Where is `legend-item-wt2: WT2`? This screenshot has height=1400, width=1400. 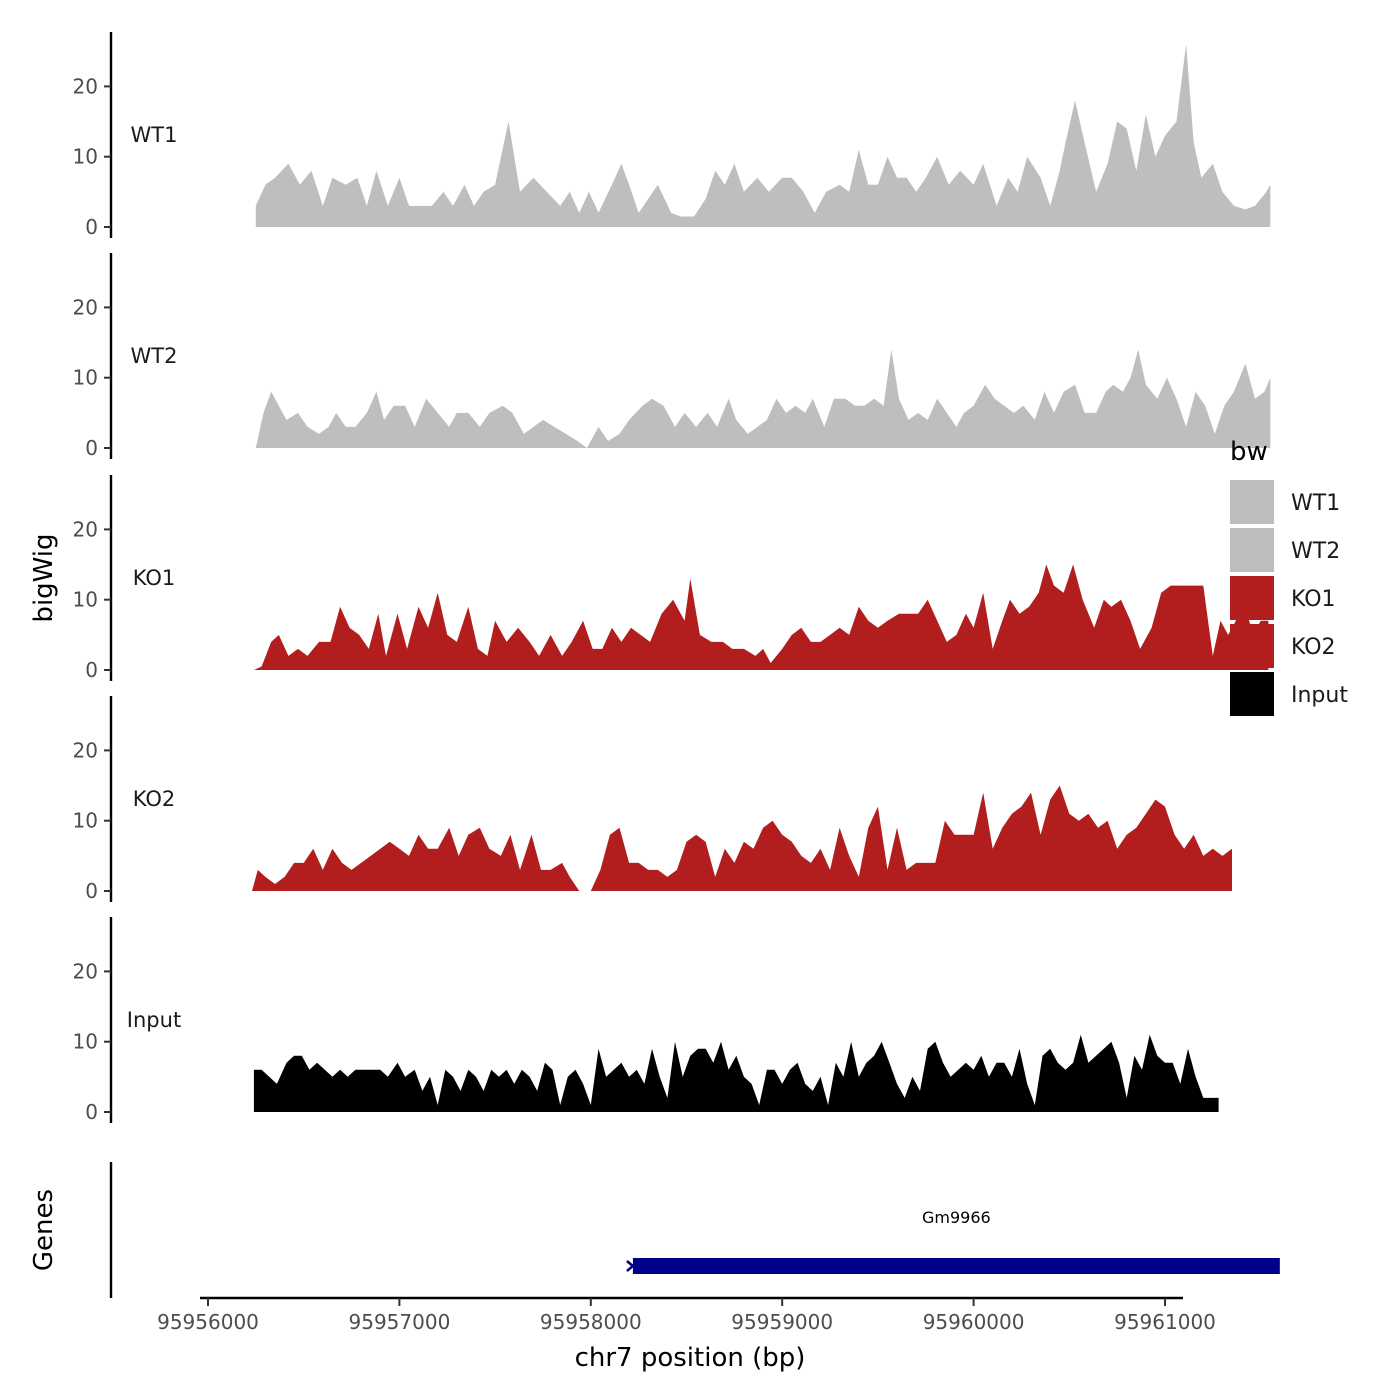
legend-item-wt2: WT2 is located at coordinates (1285, 550).